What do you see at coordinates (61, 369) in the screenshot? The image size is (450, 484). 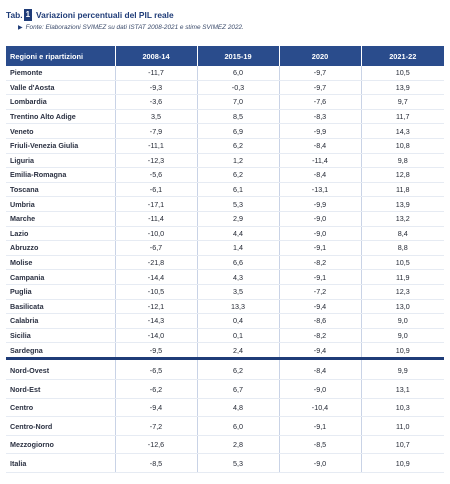 I see `row-label: Nord-Ovest` at bounding box center [61, 369].